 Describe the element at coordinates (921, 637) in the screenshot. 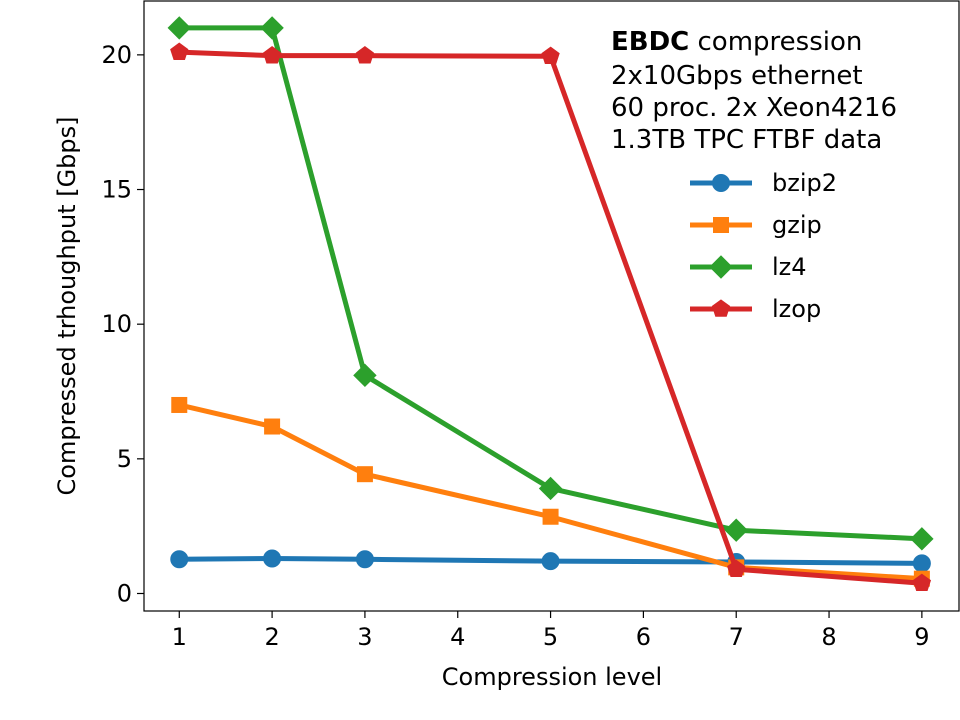

I see `x-tick-label: 9` at that location.